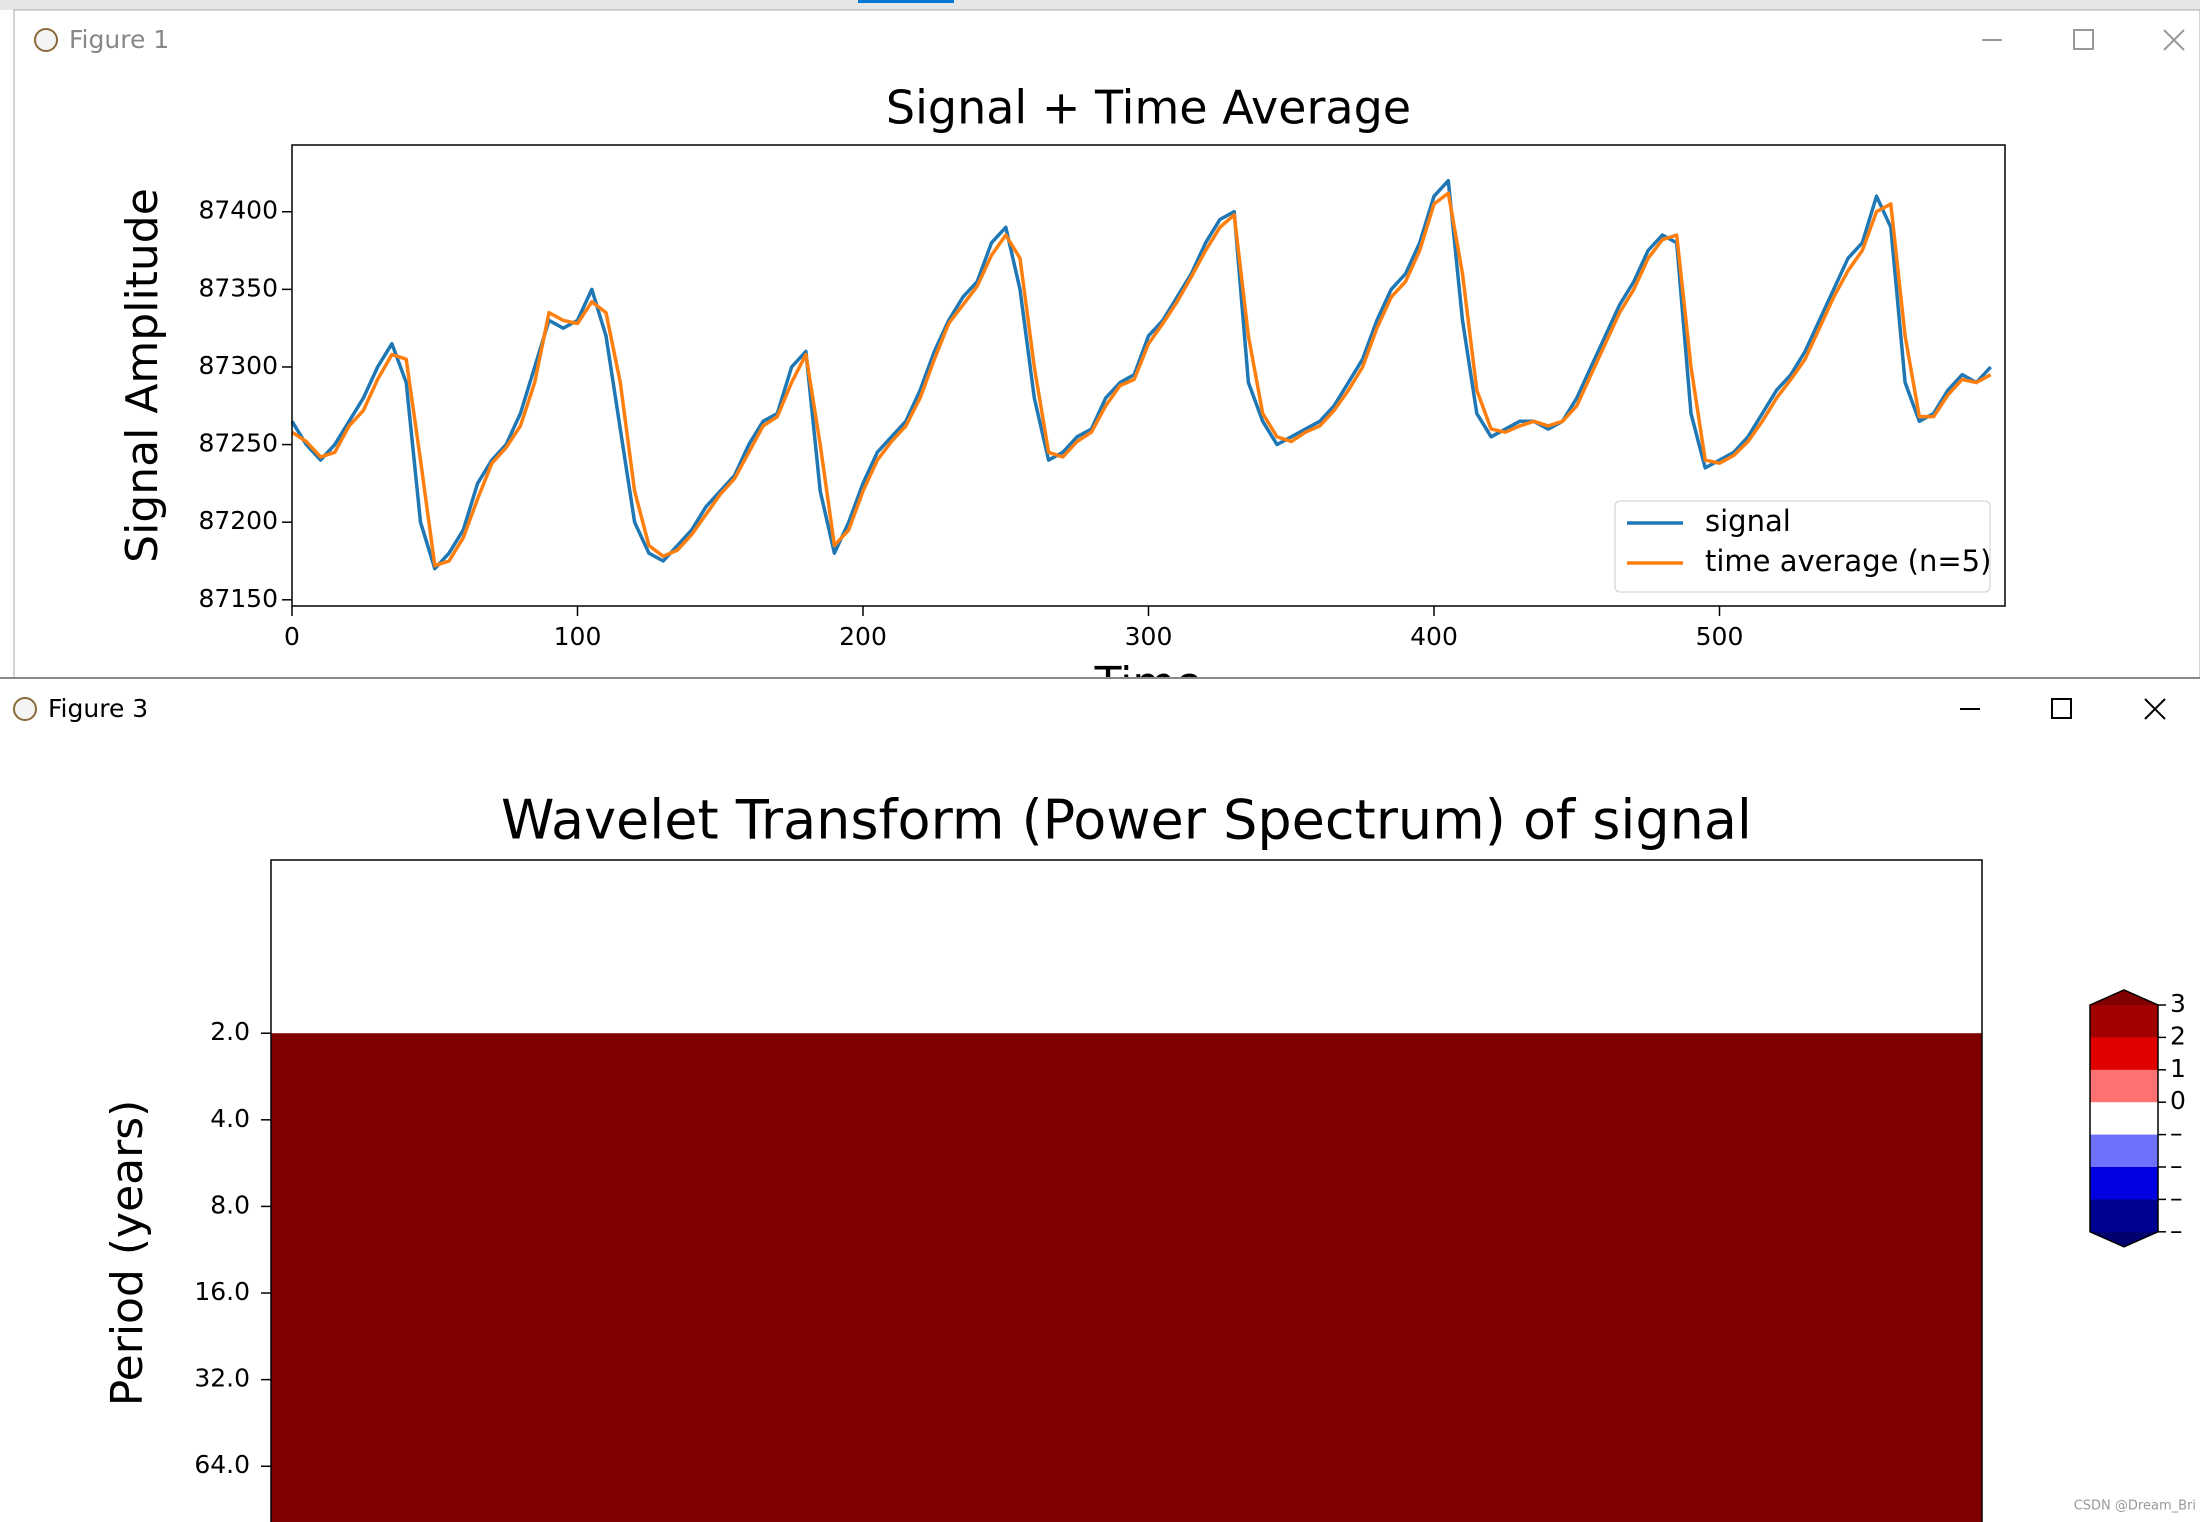 The width and height of the screenshot is (2200, 1522). Describe the element at coordinates (1848, 561) in the screenshot. I see `legend-label: time average (n=5)` at that location.